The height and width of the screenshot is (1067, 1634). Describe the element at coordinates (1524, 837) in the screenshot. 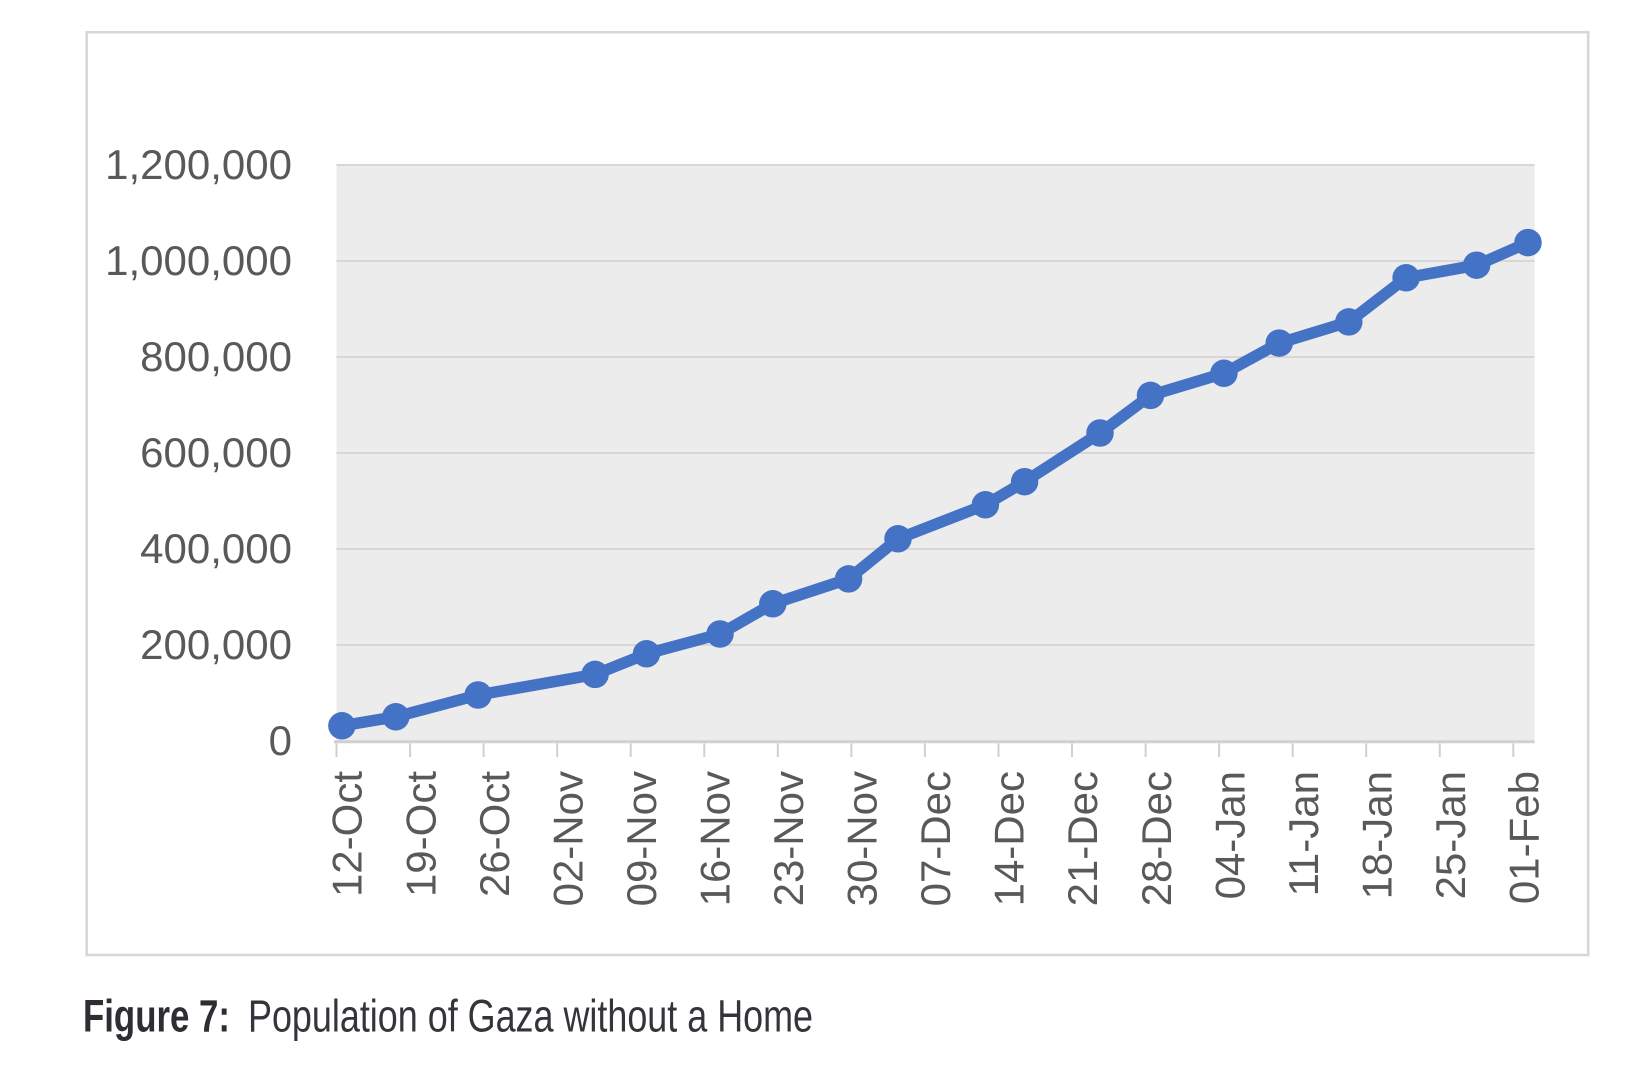

I see `svg-text: 01-Feb` at that location.